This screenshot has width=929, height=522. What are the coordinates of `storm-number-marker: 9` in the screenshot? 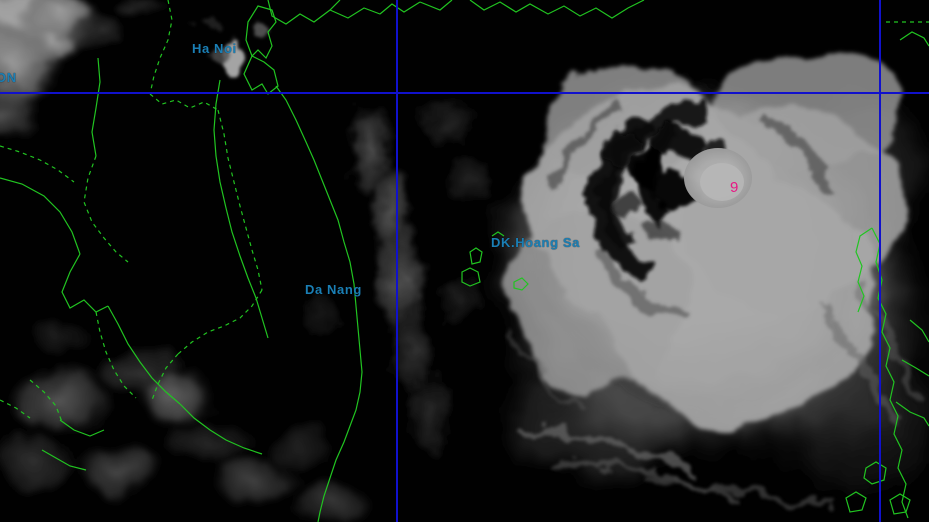 It's located at (734, 187).